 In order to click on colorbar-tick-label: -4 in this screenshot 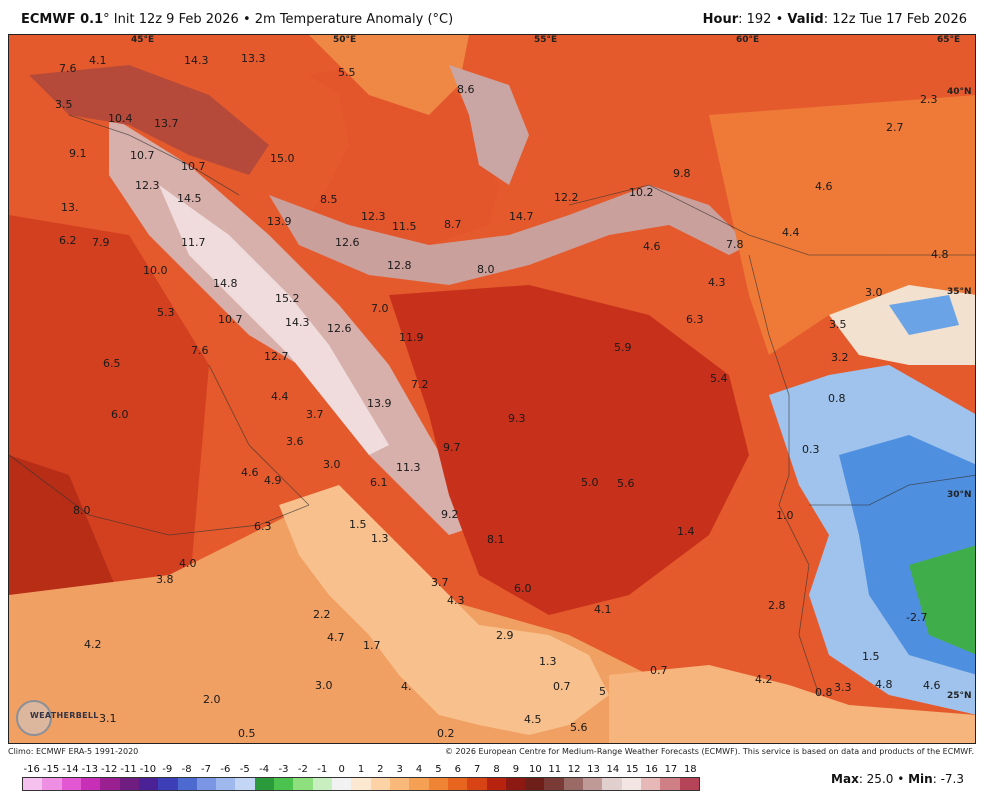, I will do `click(264, 769)`.